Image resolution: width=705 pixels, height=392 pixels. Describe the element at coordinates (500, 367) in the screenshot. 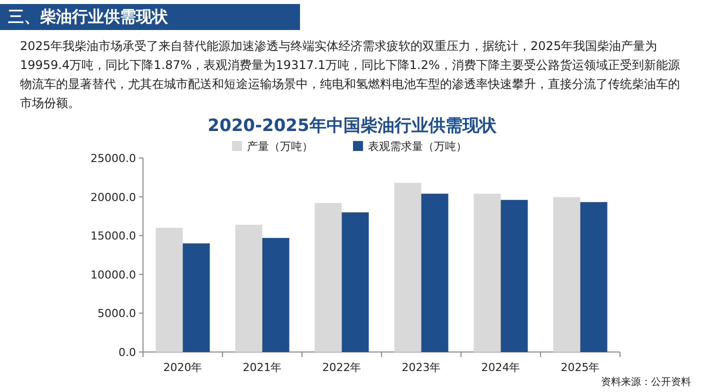

I see `x-tick-label: 2024年` at that location.